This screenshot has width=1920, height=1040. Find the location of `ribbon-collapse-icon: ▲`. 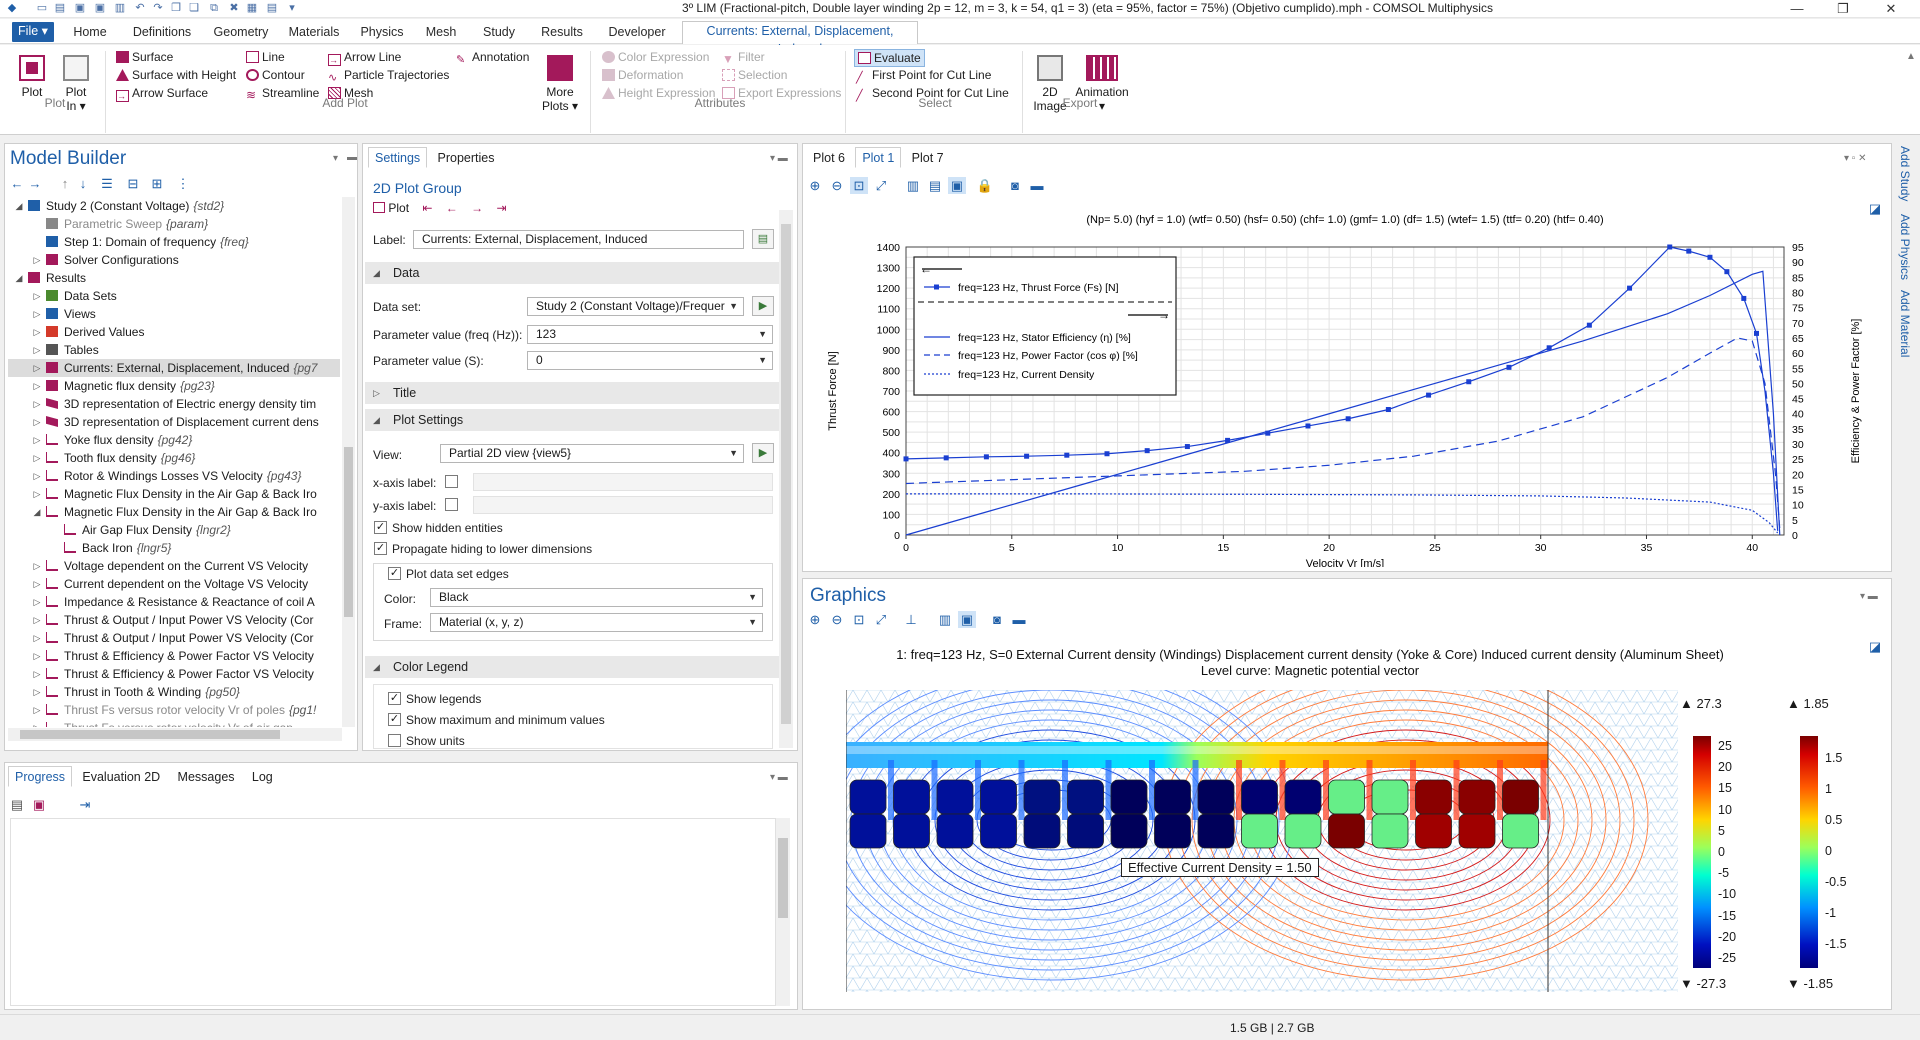

ribbon-collapse-icon: ▲ is located at coordinates (1911, 56).